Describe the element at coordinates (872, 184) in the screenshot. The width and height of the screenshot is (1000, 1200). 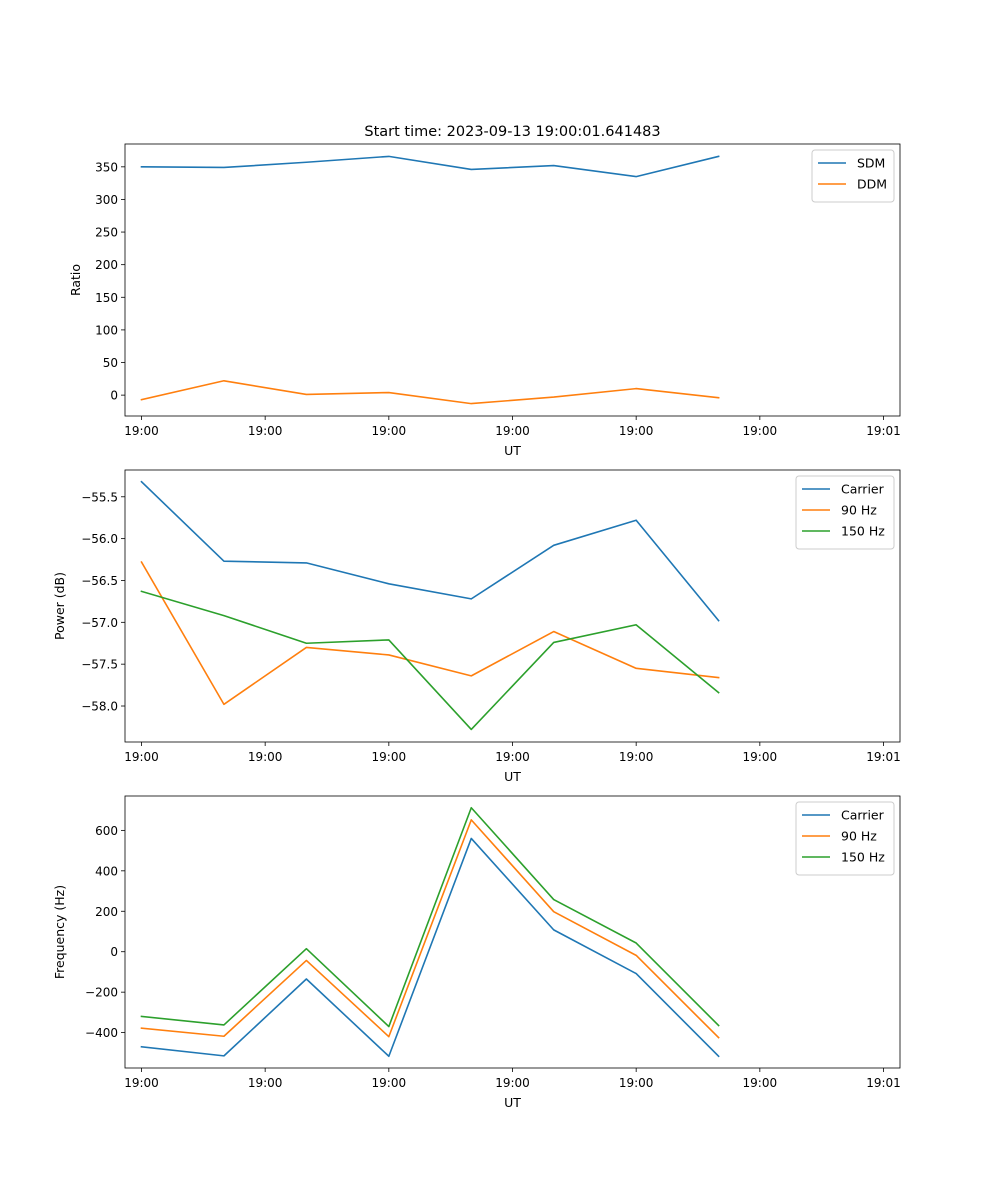
I see `legend-label: DDM` at that location.